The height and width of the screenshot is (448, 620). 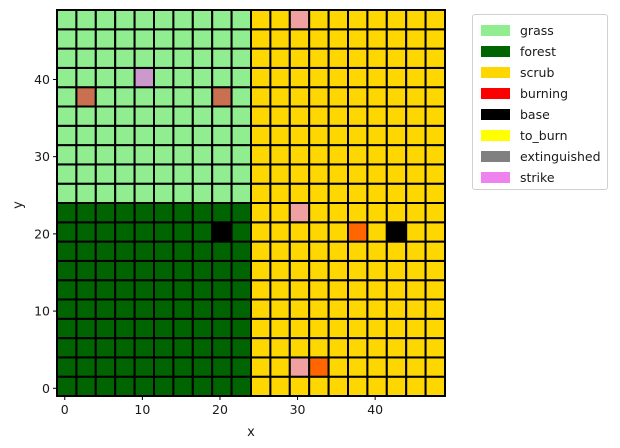 I want to click on x-tick-label: 40, so click(x=375, y=409).